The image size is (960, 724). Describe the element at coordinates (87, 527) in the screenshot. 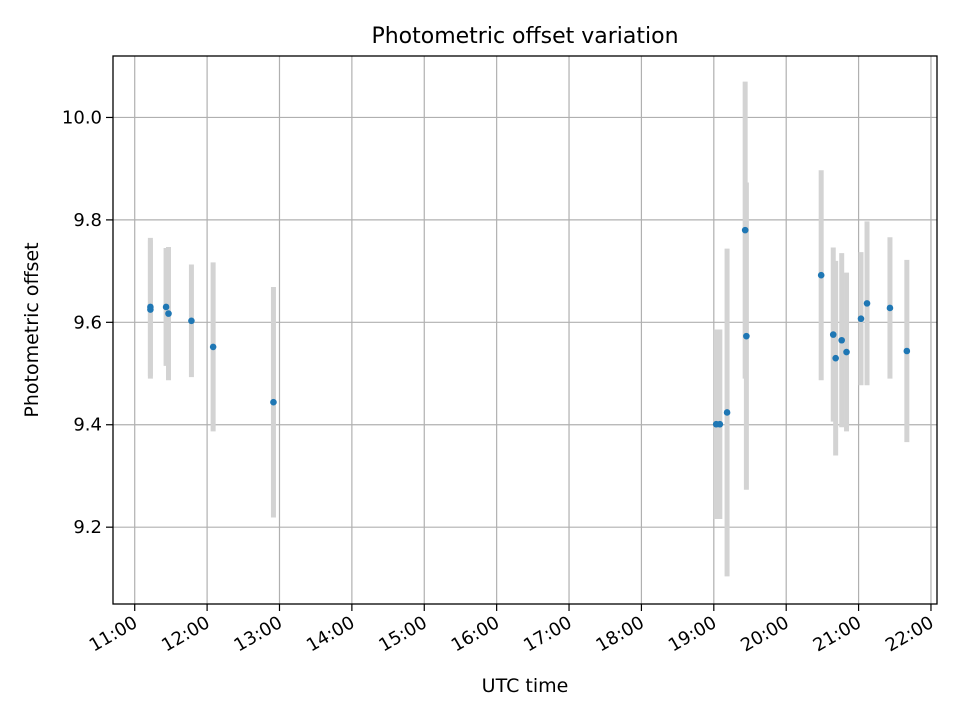

I see `y-tick-label: 9.2` at that location.